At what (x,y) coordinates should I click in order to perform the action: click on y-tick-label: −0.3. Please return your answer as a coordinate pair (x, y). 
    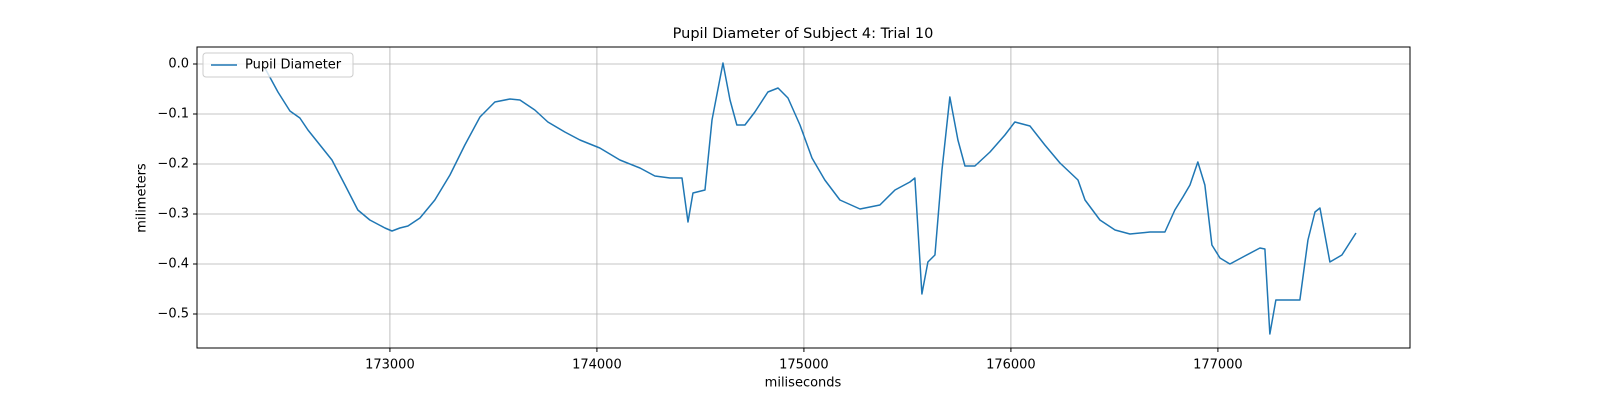
    Looking at the image, I should click on (173, 214).